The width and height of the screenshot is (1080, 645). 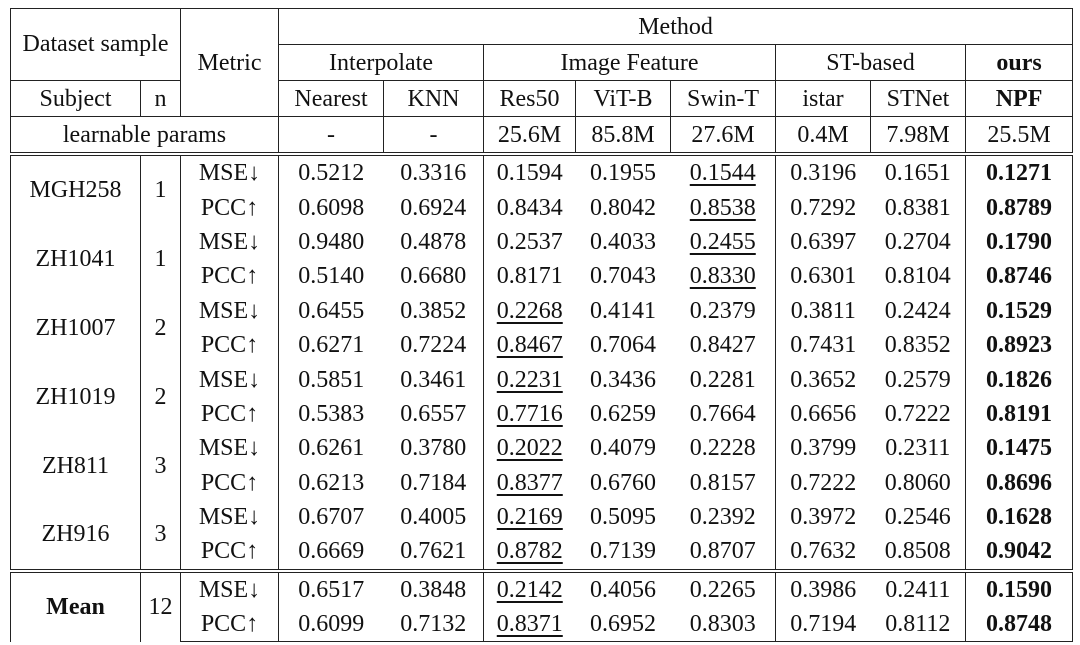 What do you see at coordinates (823, 207) in the screenshot?
I see `value-text: 0.7292` at bounding box center [823, 207].